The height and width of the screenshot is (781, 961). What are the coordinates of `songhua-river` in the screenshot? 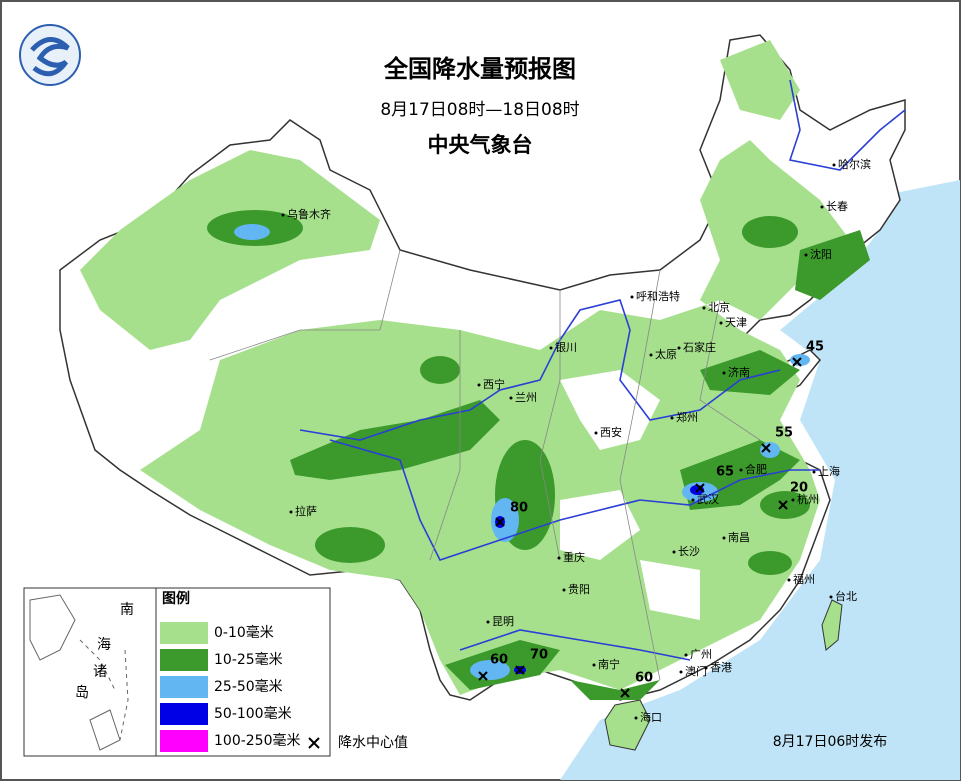 It's located at (847, 125).